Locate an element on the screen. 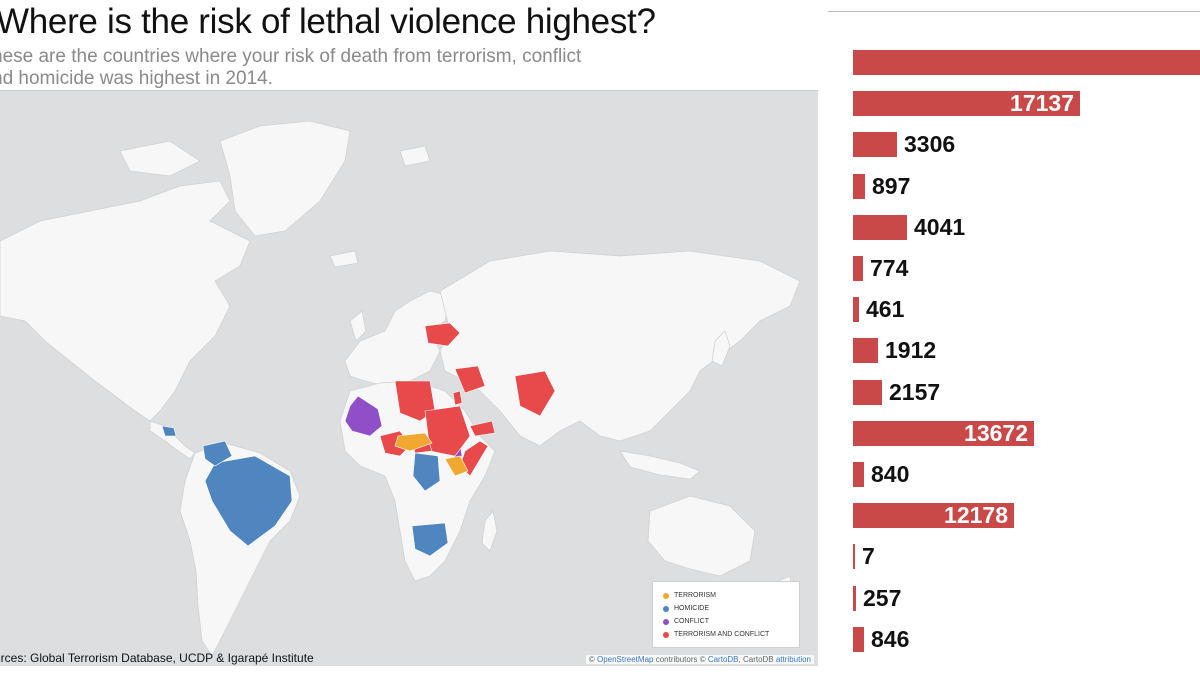  legend-swatch-conflict is located at coordinates (666, 621).